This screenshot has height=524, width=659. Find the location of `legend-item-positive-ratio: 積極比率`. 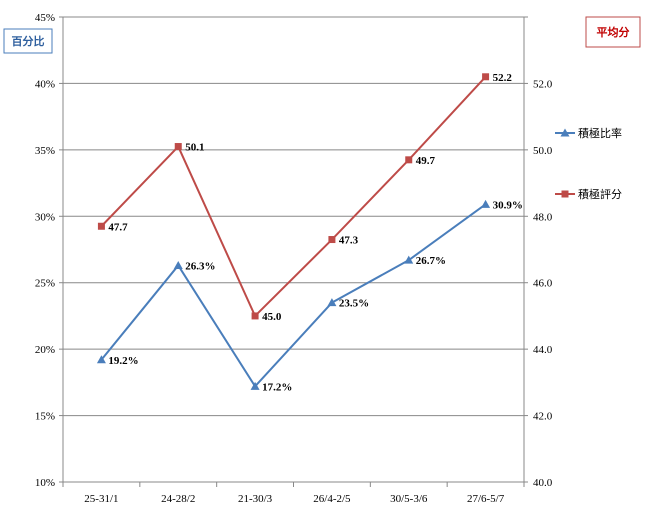

legend-item-positive-ratio: 積極比率 is located at coordinates (588, 133).